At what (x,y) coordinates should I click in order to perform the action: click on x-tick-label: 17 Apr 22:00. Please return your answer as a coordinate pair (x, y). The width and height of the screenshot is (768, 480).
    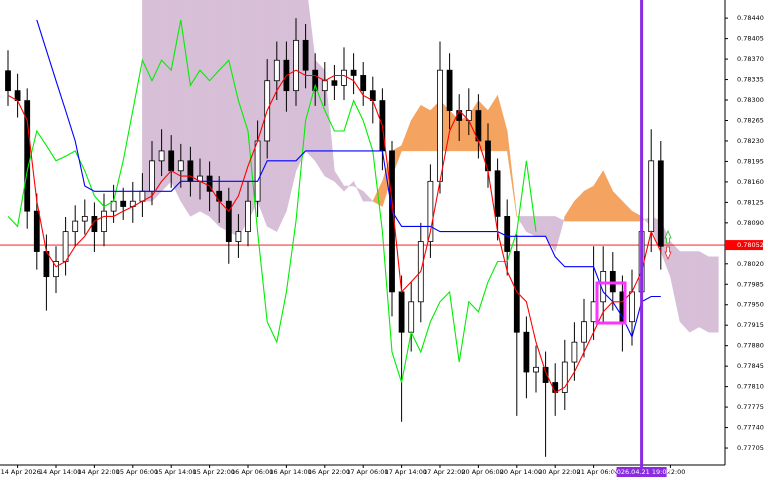
    Looking at the image, I should click on (444, 472).